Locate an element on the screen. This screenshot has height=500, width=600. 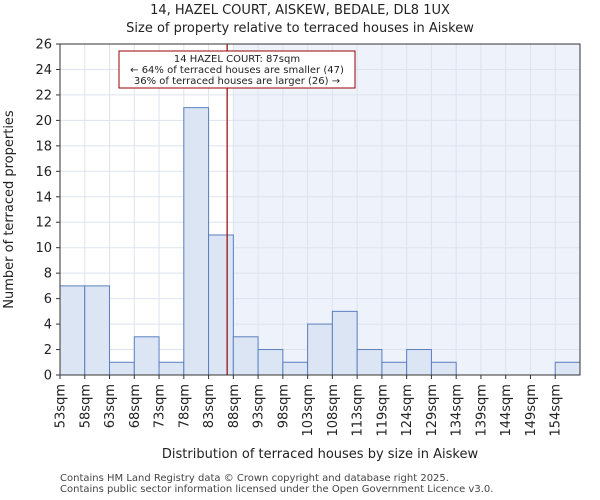
x-tick-label: 73sqm is located at coordinates (160, 406).